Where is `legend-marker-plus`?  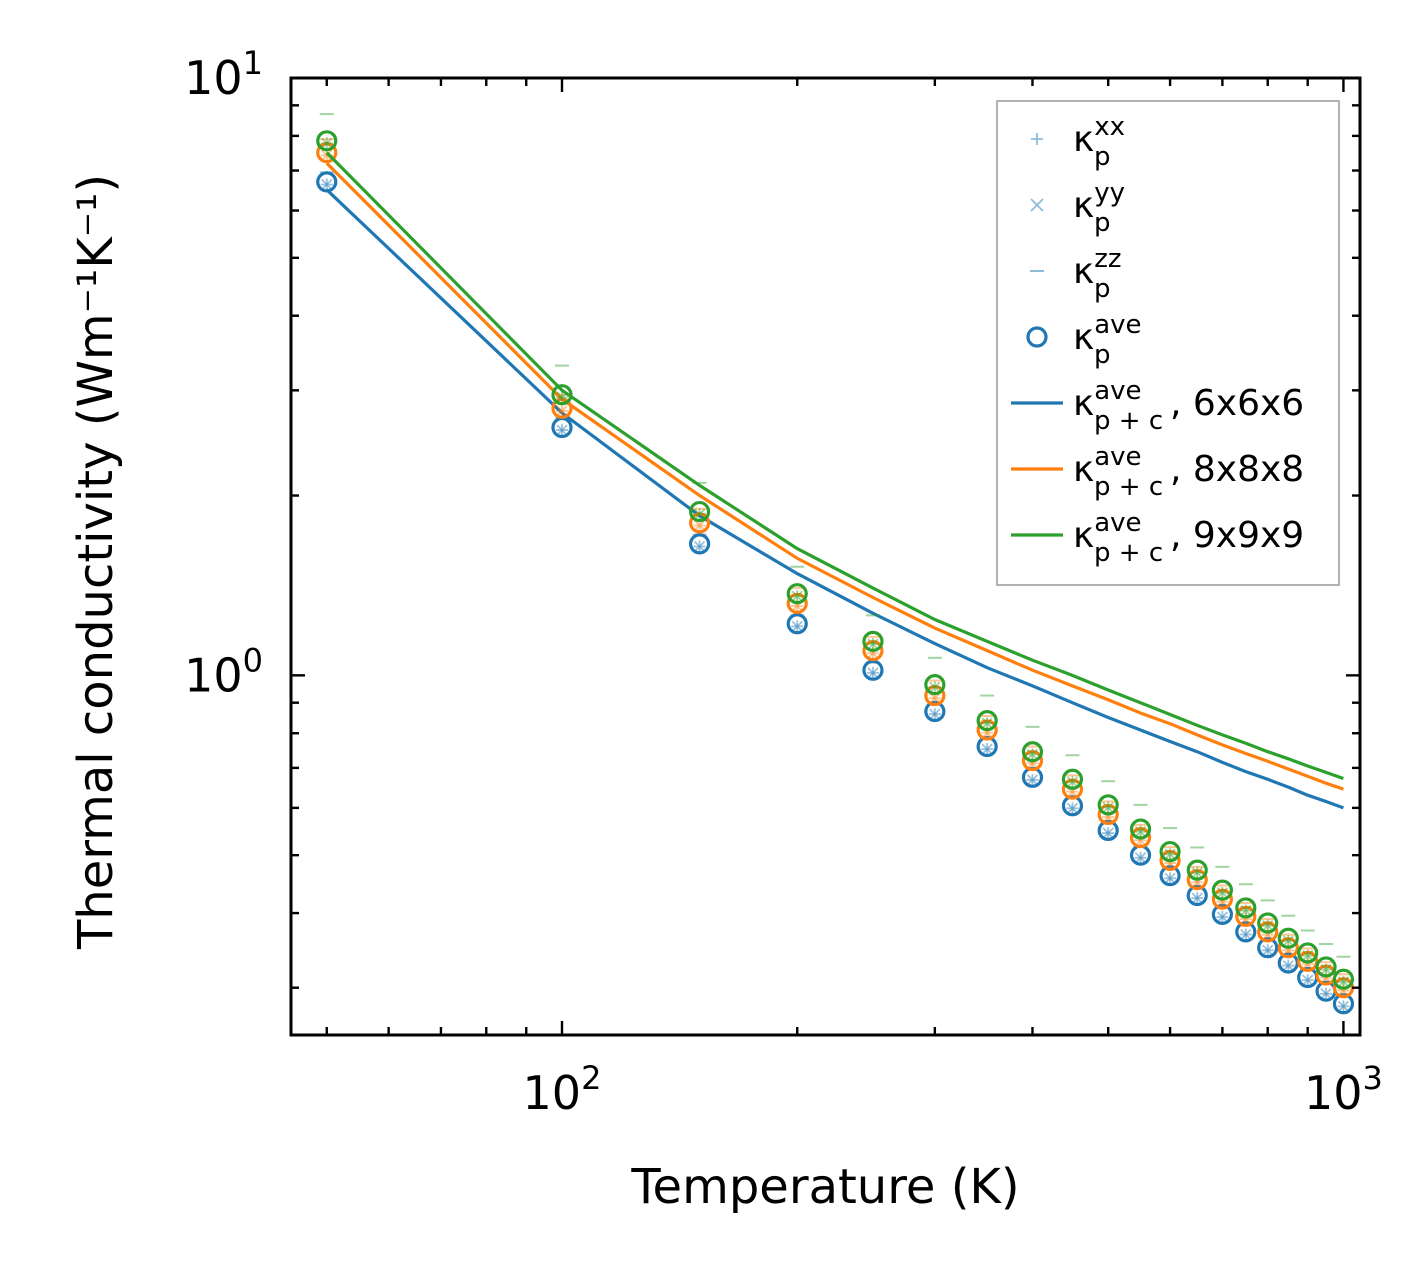 legend-marker-plus is located at coordinates (1037, 139).